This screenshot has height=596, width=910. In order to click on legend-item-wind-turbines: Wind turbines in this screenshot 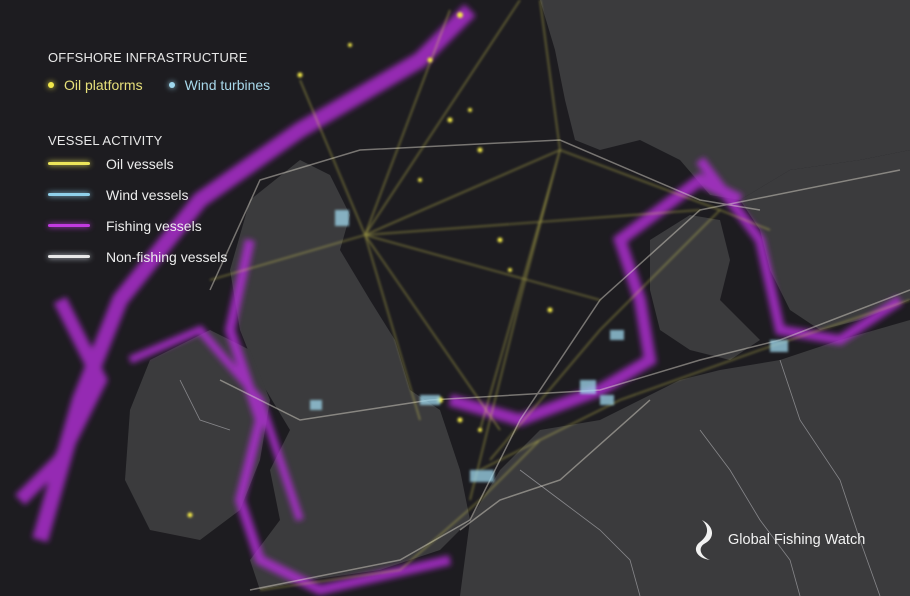, I will do `click(219, 85)`.